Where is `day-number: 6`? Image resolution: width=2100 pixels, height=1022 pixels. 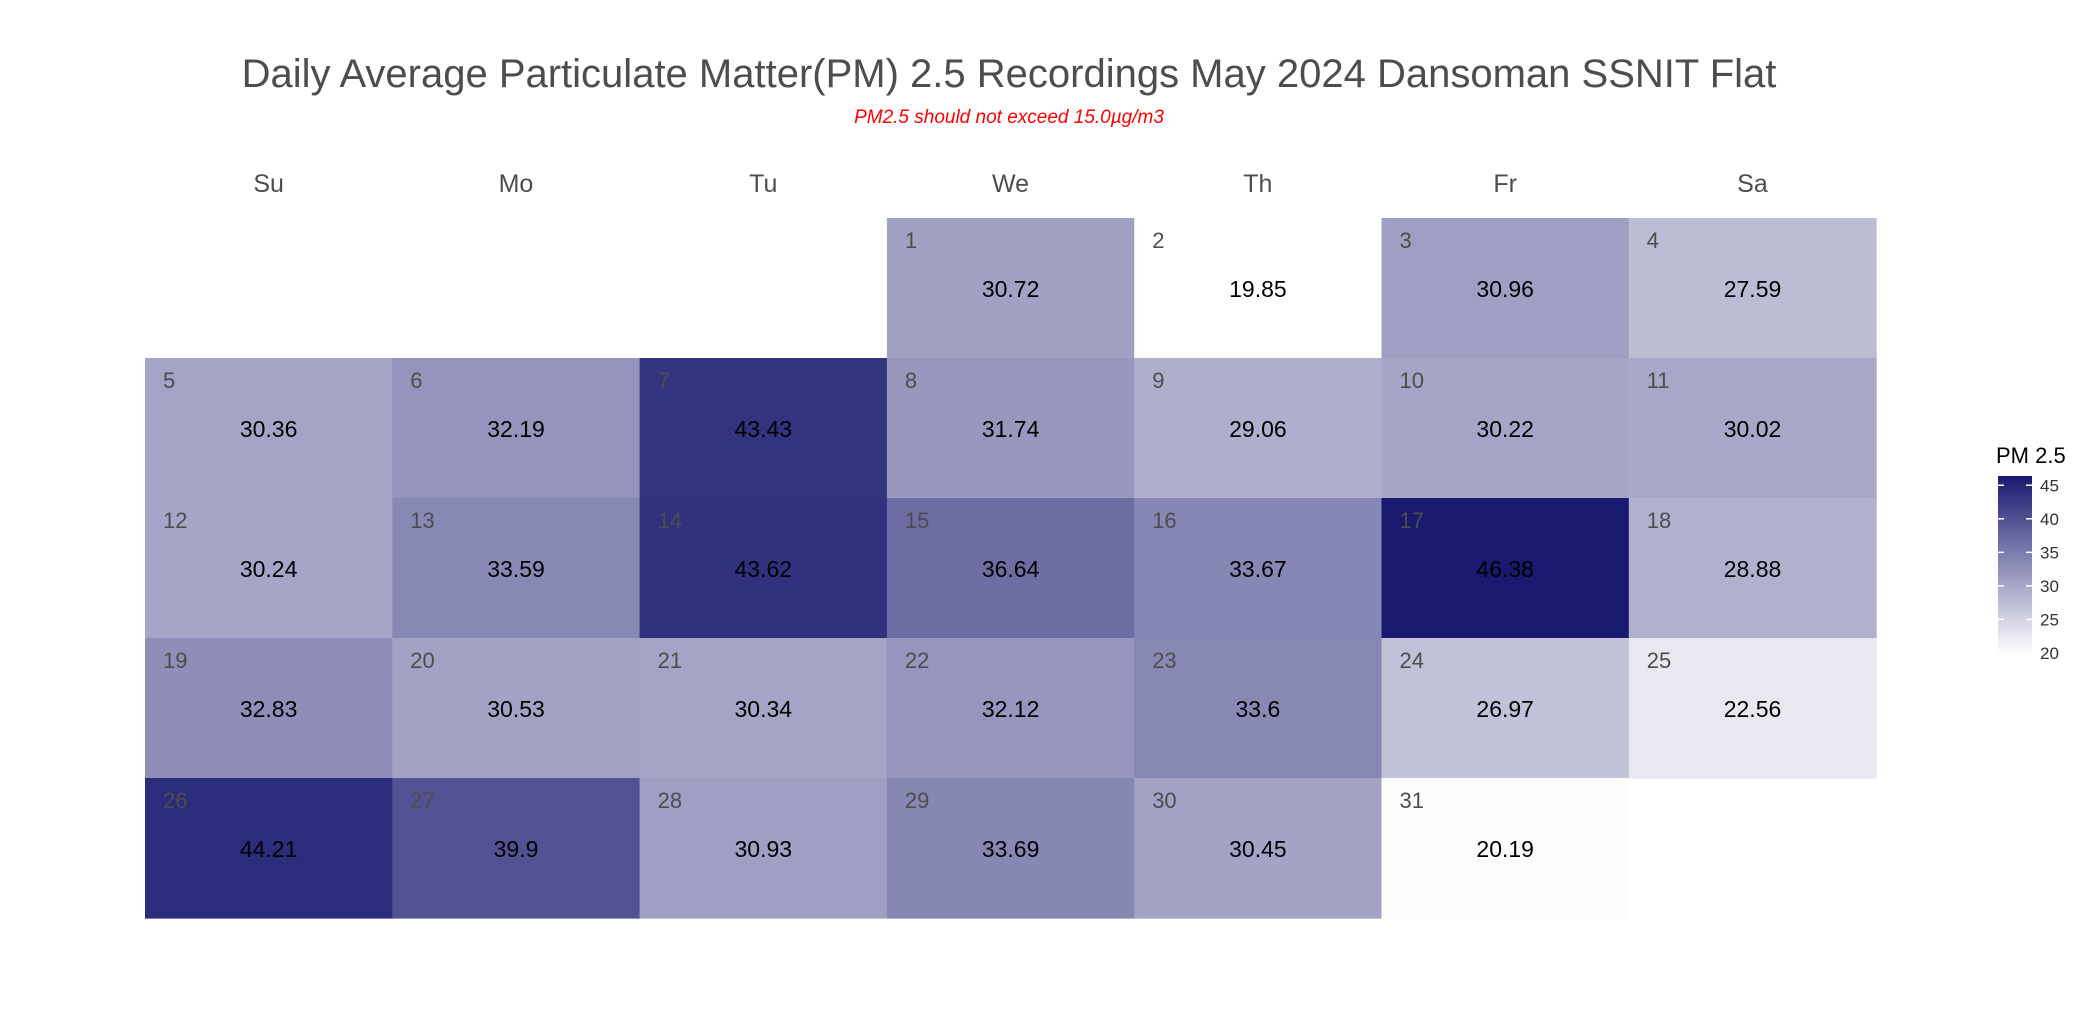
day-number: 6 is located at coordinates (416, 380).